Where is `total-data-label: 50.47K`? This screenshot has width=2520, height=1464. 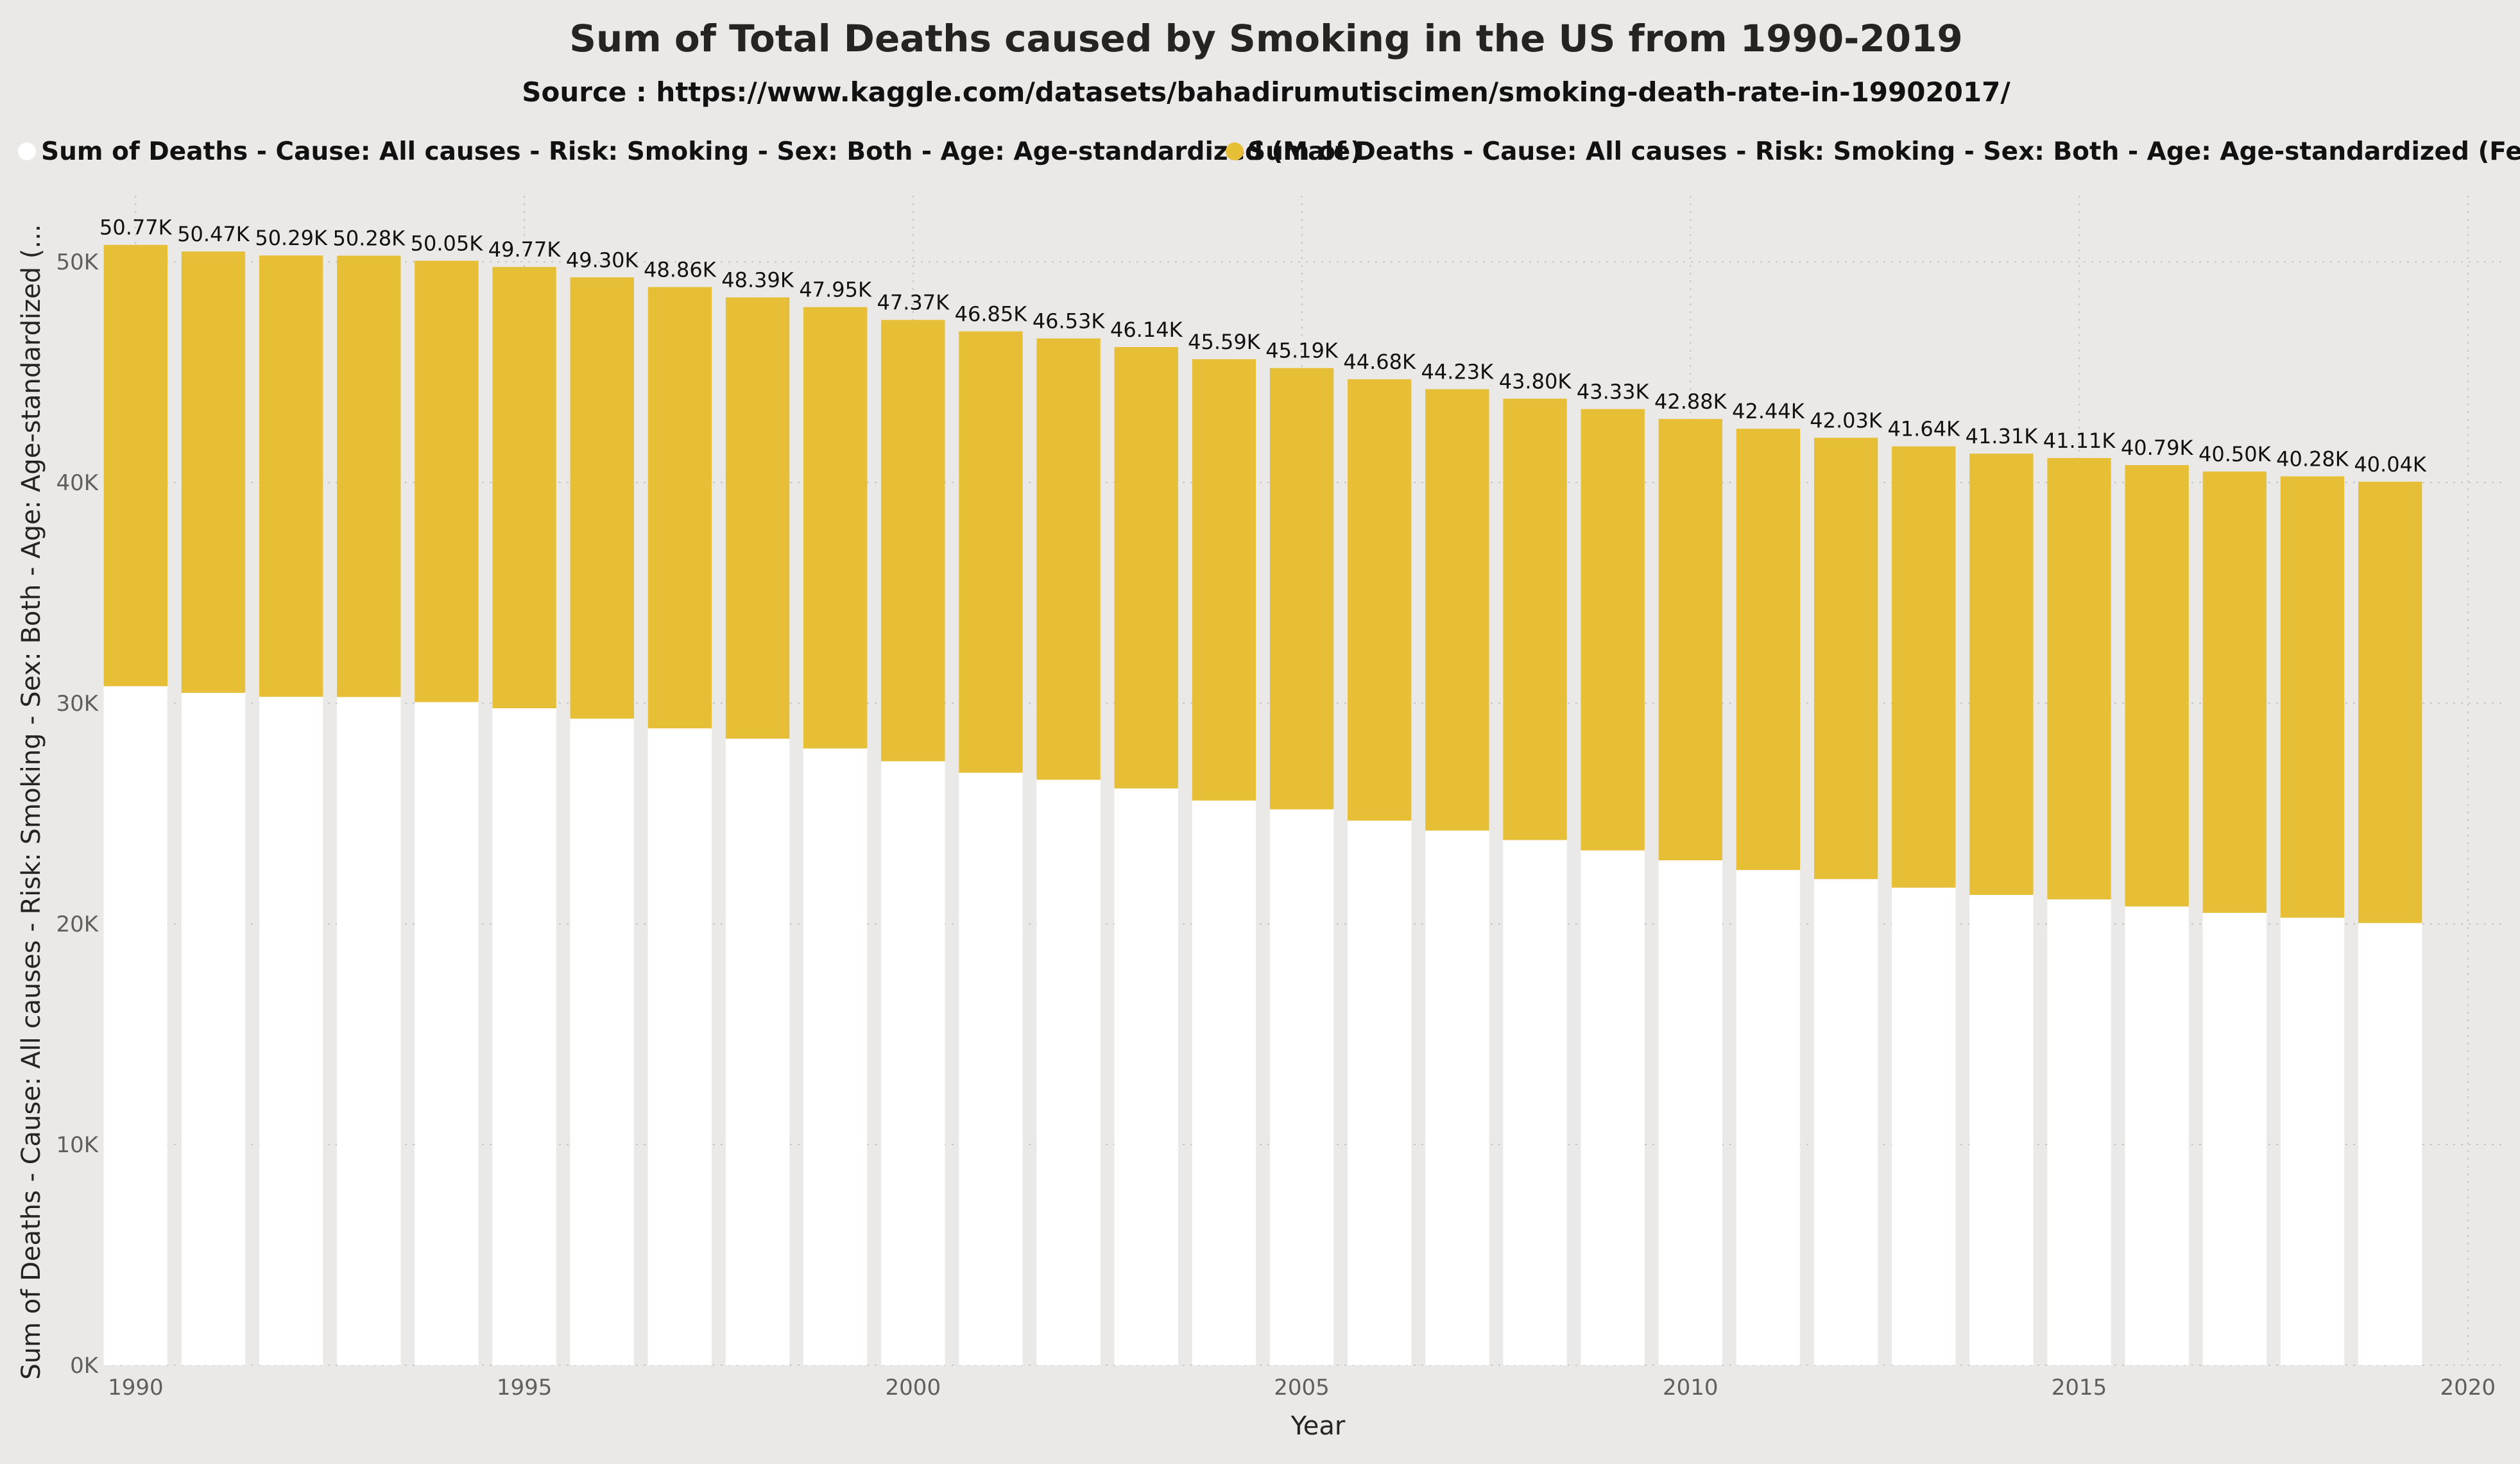 total-data-label: 50.47K is located at coordinates (213, 234).